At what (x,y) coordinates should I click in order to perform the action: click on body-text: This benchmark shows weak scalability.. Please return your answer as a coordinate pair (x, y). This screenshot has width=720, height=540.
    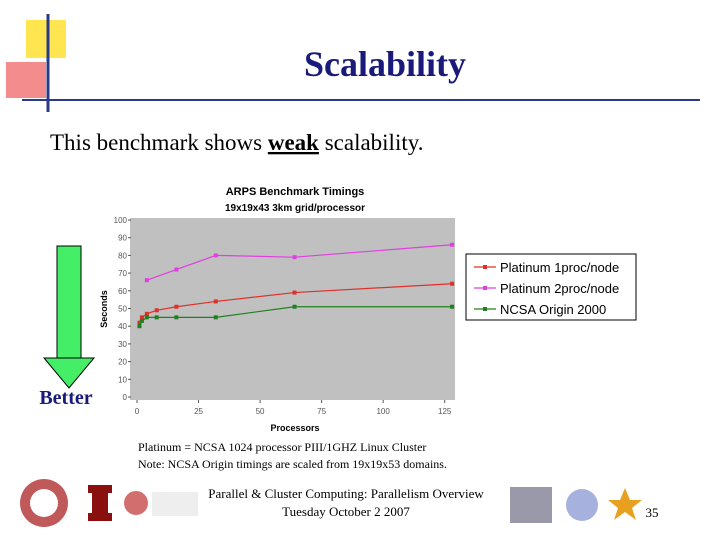
    Looking at the image, I should click on (237, 142).